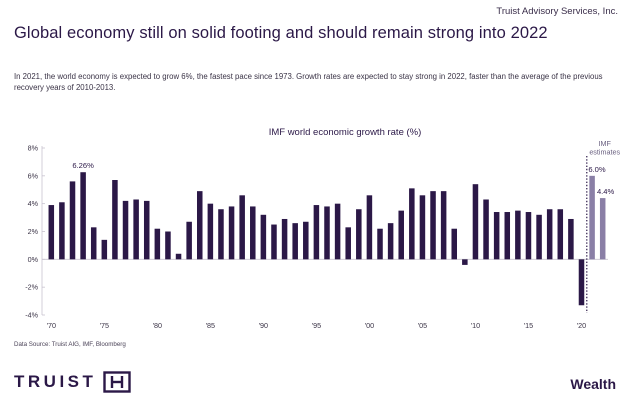  I want to click on y-tick-label: -2%, so click(31, 287).